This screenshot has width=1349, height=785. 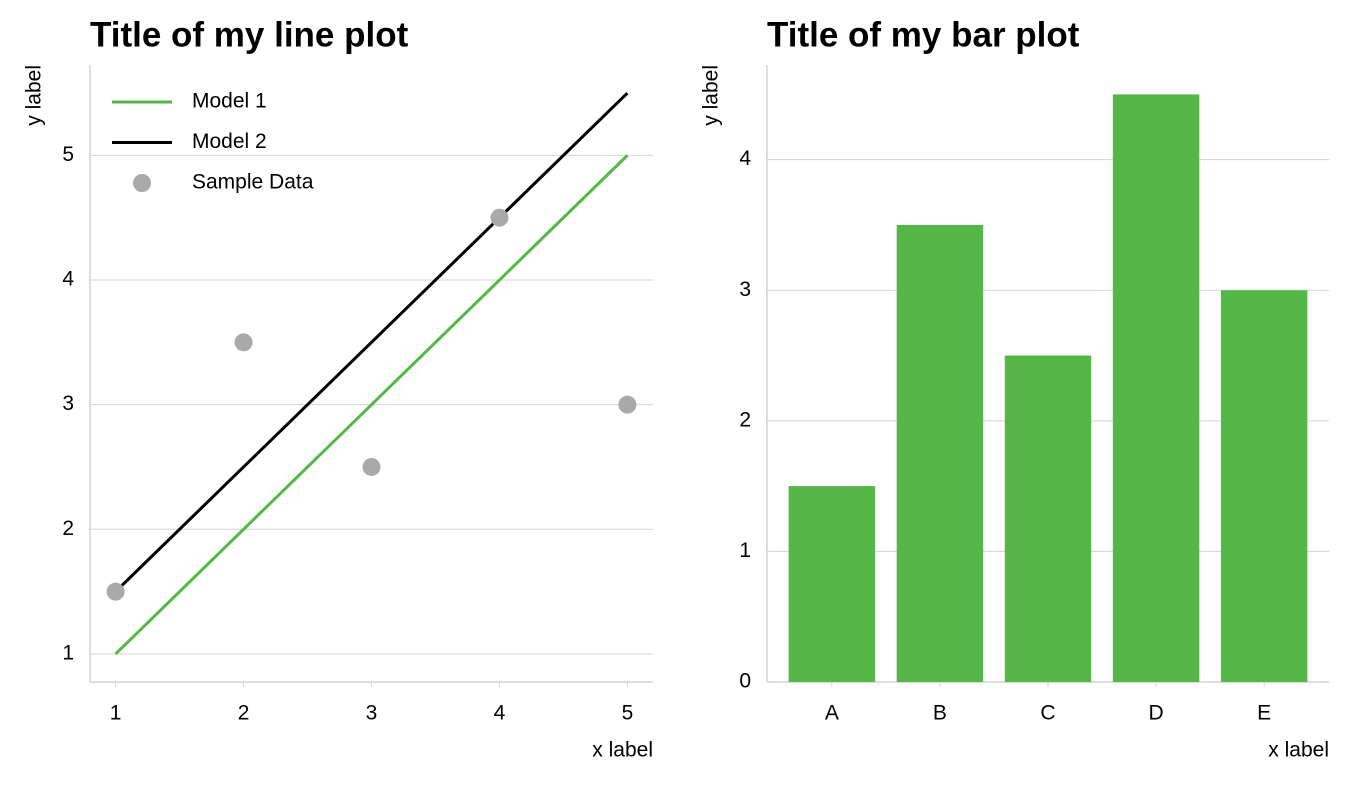 I want to click on x-tick-label: D, so click(x=1155, y=713).